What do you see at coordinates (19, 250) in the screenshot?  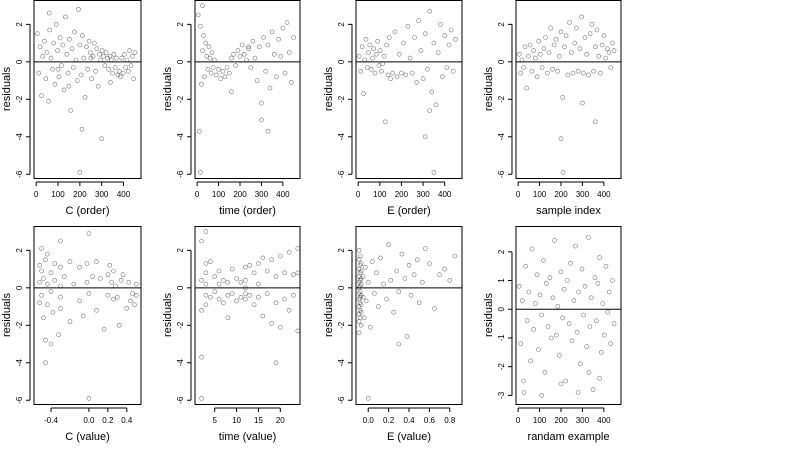 I see `y-tick-label: 2` at bounding box center [19, 250].